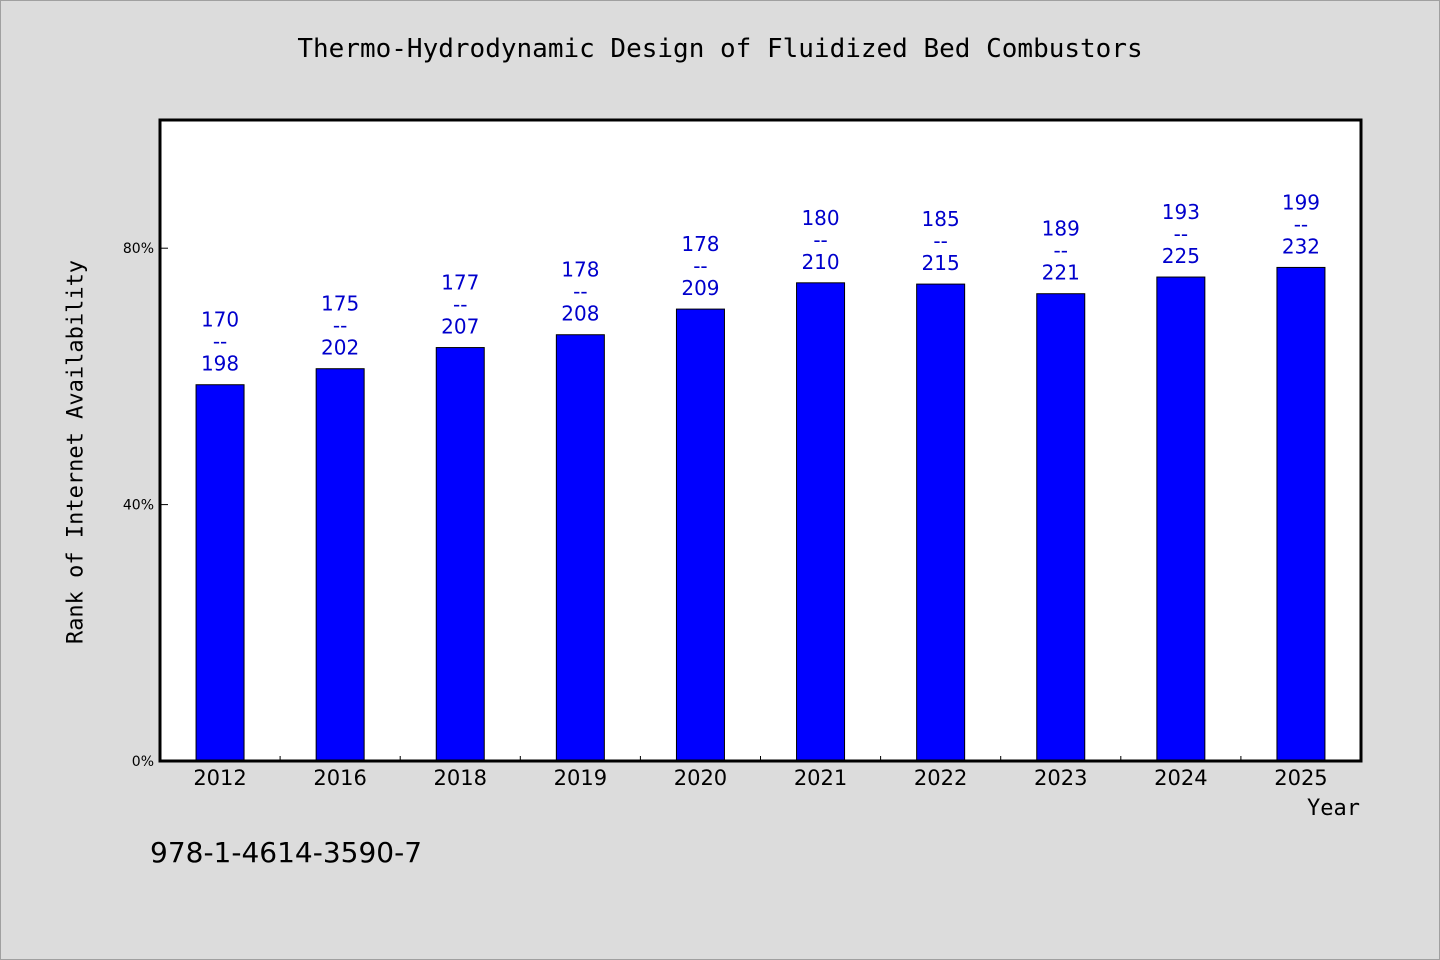 This screenshot has width=1440, height=960. I want to click on data-label-2024-1: --, so click(1181, 234).